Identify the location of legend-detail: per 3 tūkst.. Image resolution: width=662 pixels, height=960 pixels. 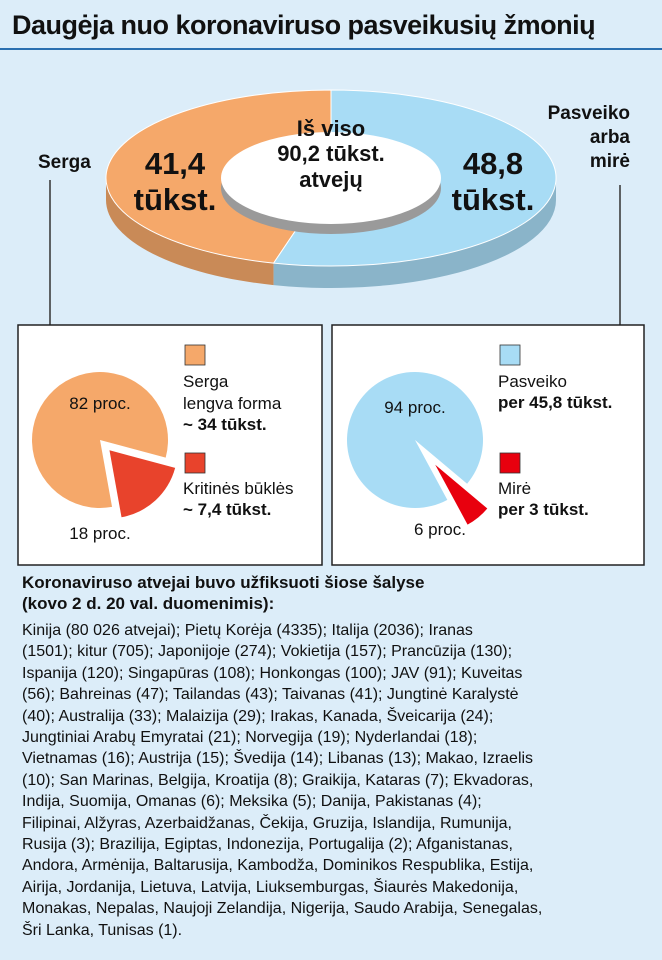
(543, 509).